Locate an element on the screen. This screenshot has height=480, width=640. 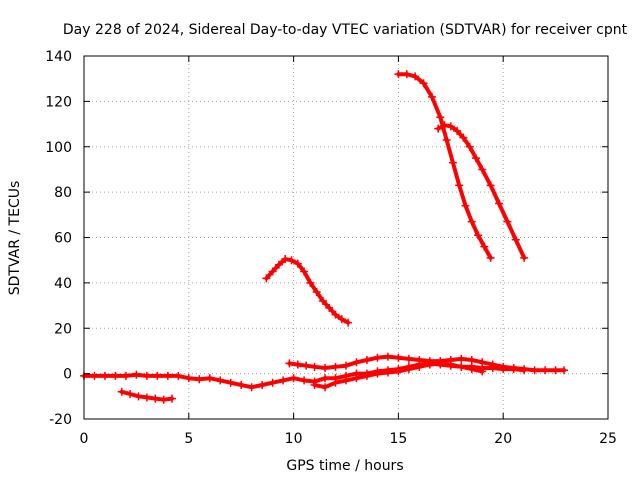
y-tick-label: -20 is located at coordinates (60, 420).